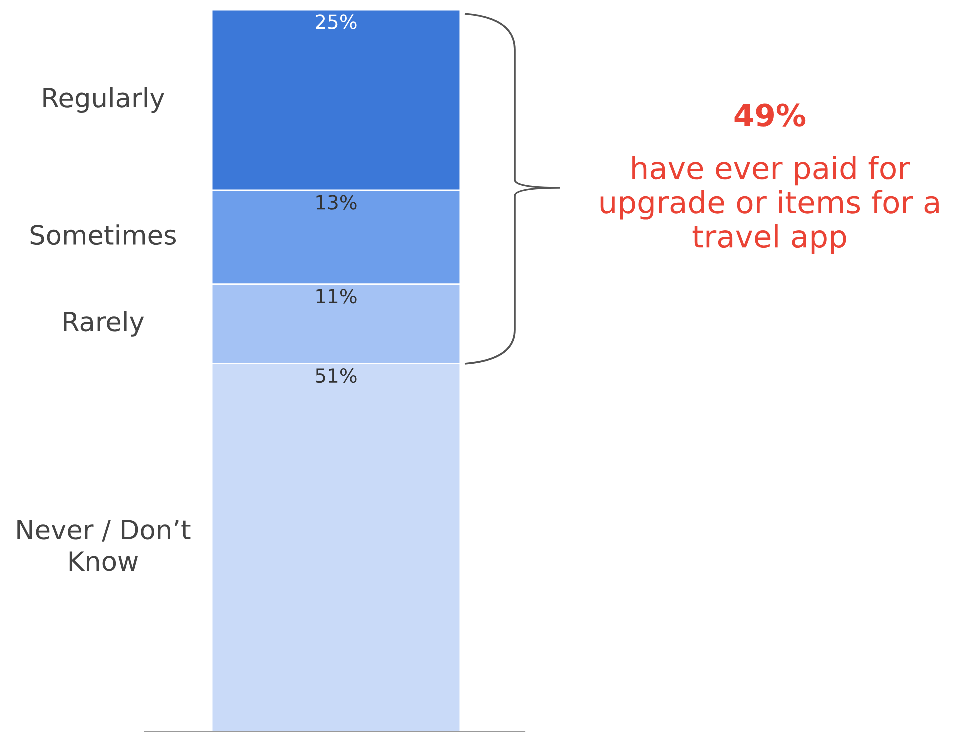 This screenshot has height=736, width=960. Describe the element at coordinates (336, 202) in the screenshot. I see `data-label: 13%` at that location.